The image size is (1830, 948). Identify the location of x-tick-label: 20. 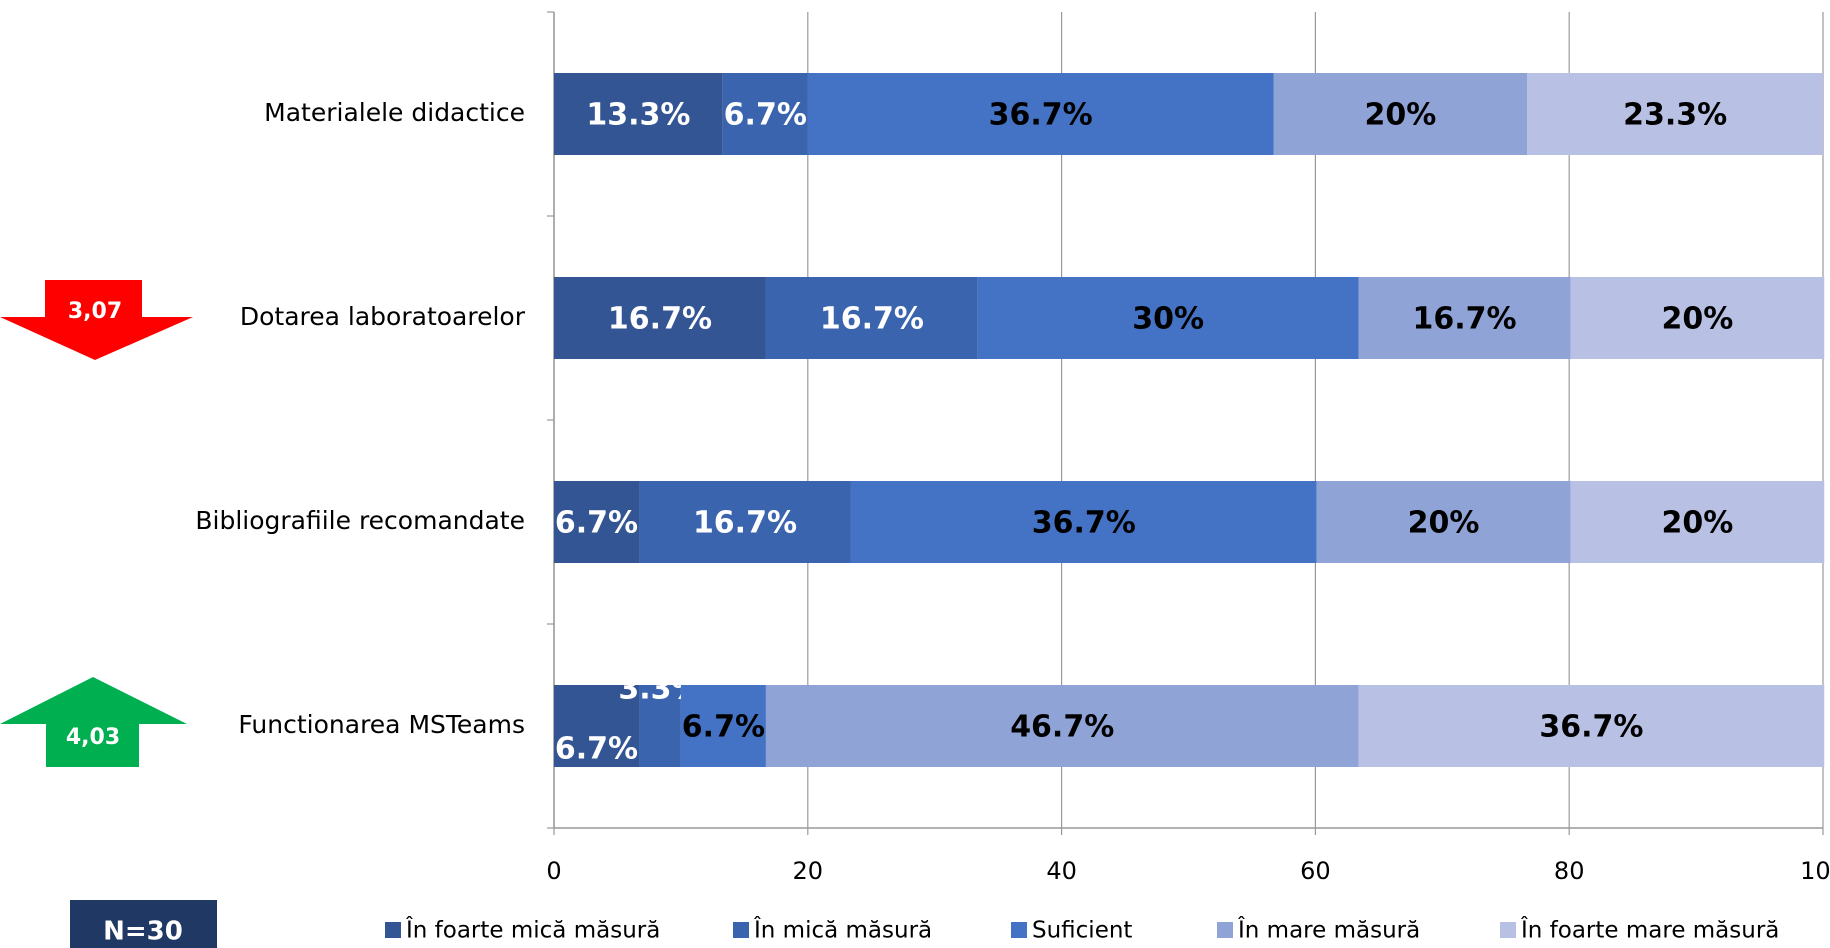
(808, 871).